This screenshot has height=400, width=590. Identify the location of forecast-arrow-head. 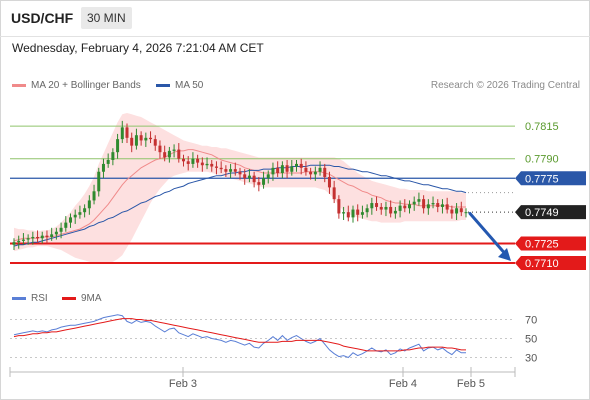
(504, 255).